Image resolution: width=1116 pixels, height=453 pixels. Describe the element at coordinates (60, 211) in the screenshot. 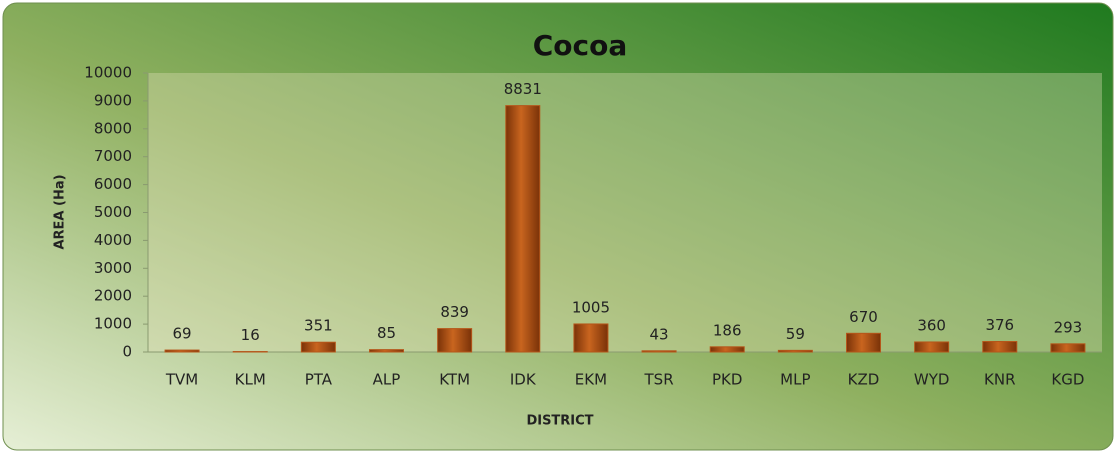

I see `y-axis-label: AREA (Ha)` at that location.